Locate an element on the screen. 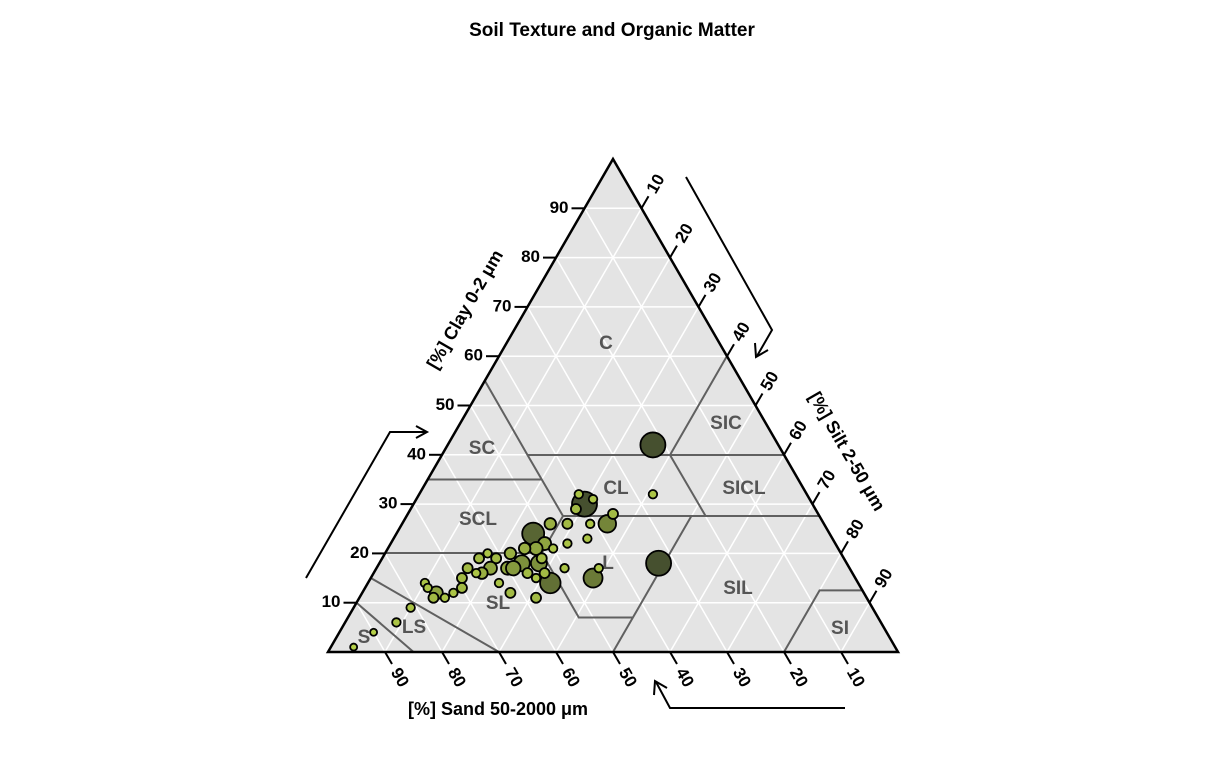  class-label: SICL is located at coordinates (744, 488).